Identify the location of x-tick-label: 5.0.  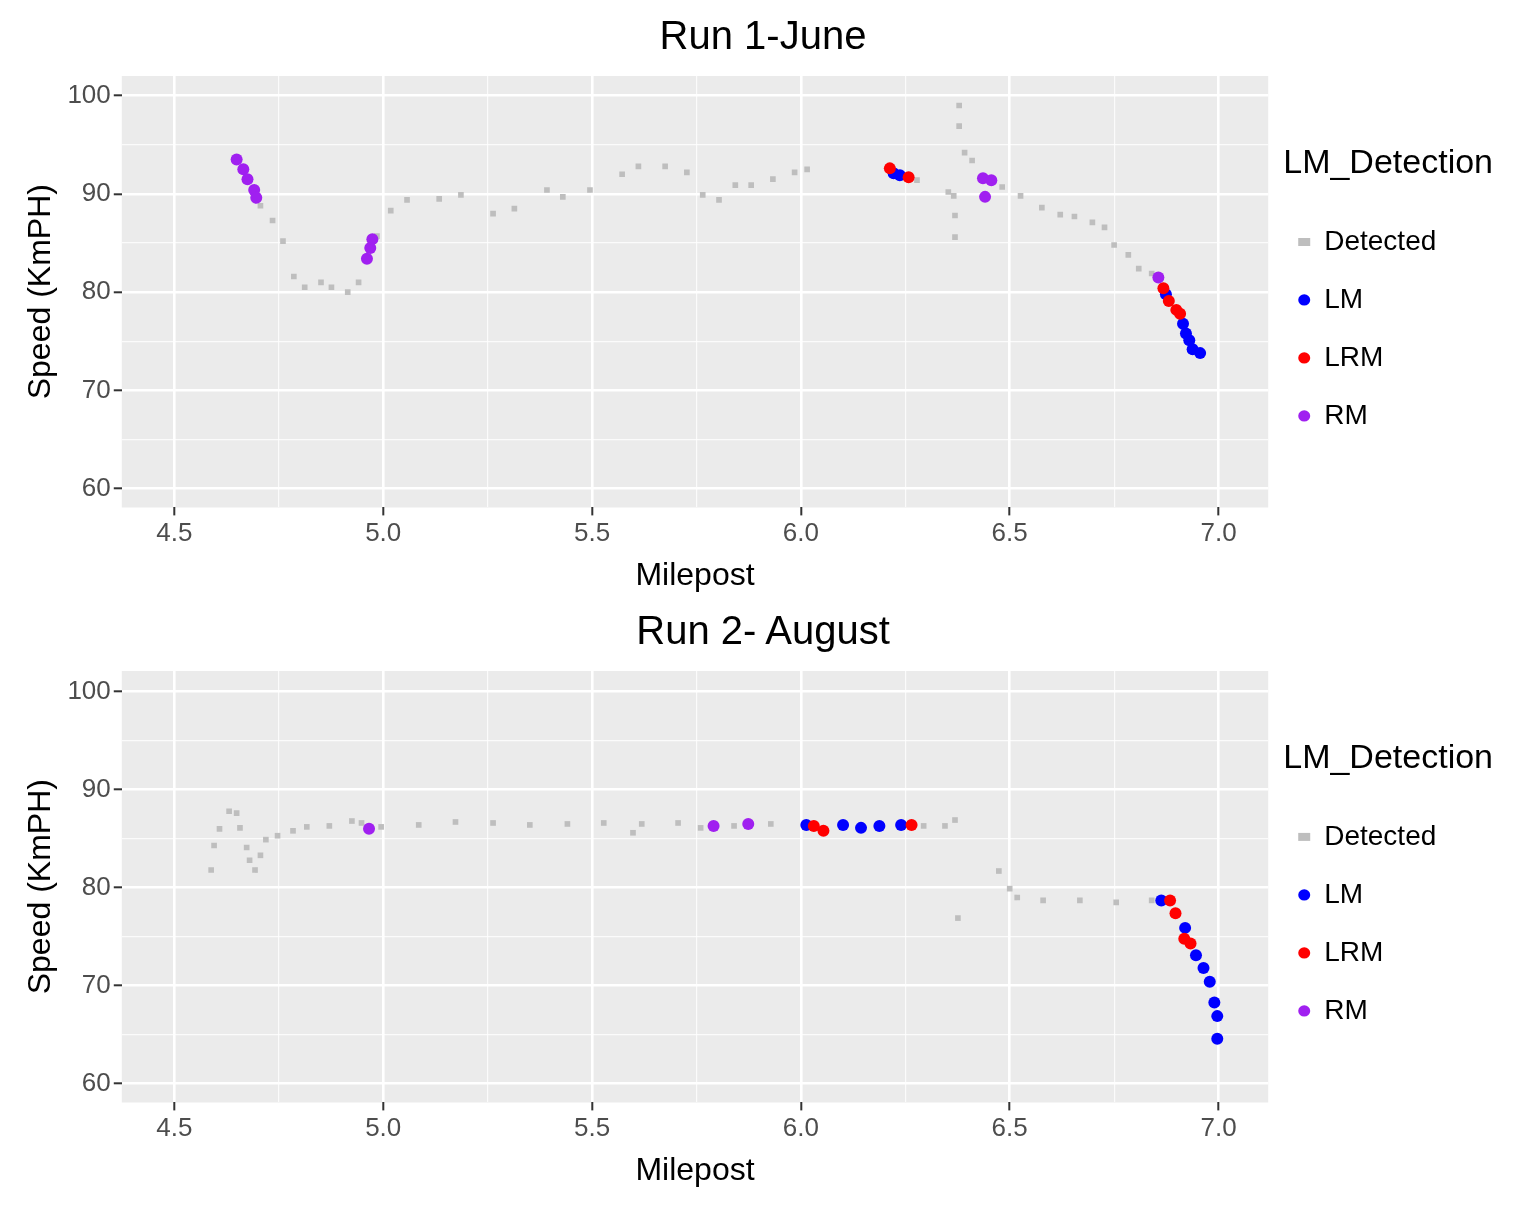
(383, 1127).